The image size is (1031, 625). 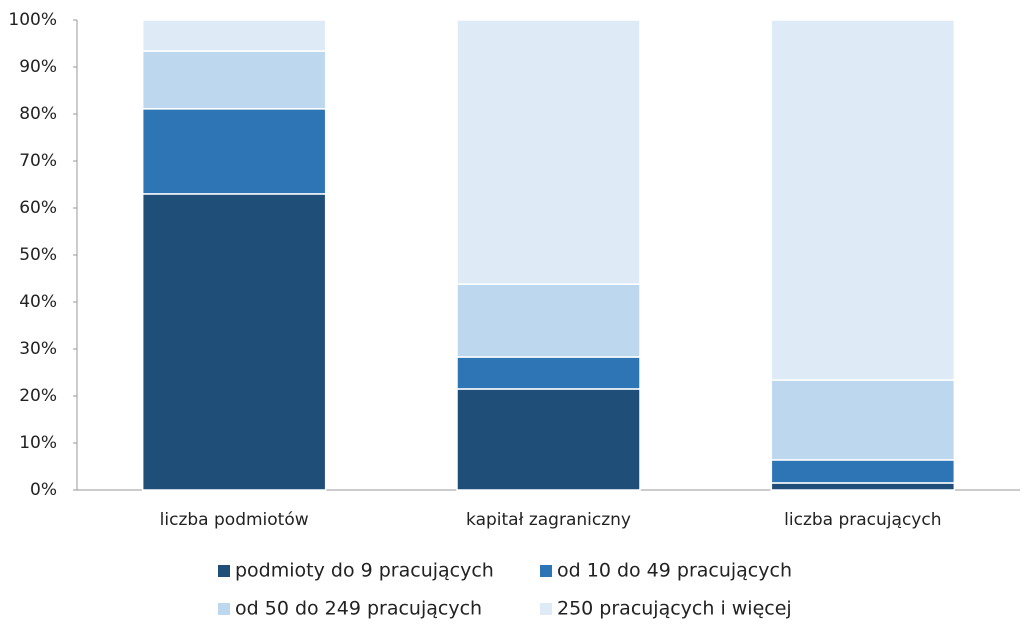 I want to click on legend-label: od 50 do 249 pracujących, so click(x=358, y=609).